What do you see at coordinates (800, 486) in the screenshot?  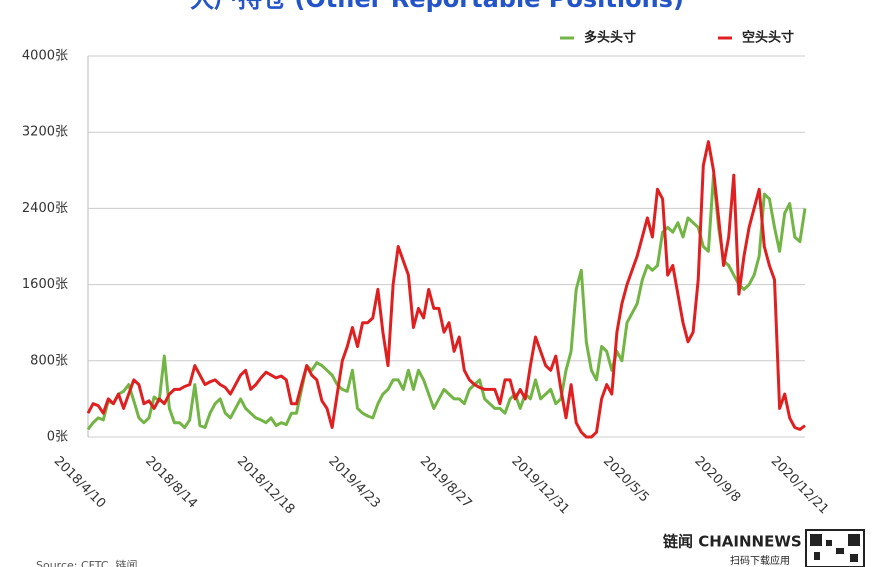 I see `x-tick-label: 2020/12/21` at bounding box center [800, 486].